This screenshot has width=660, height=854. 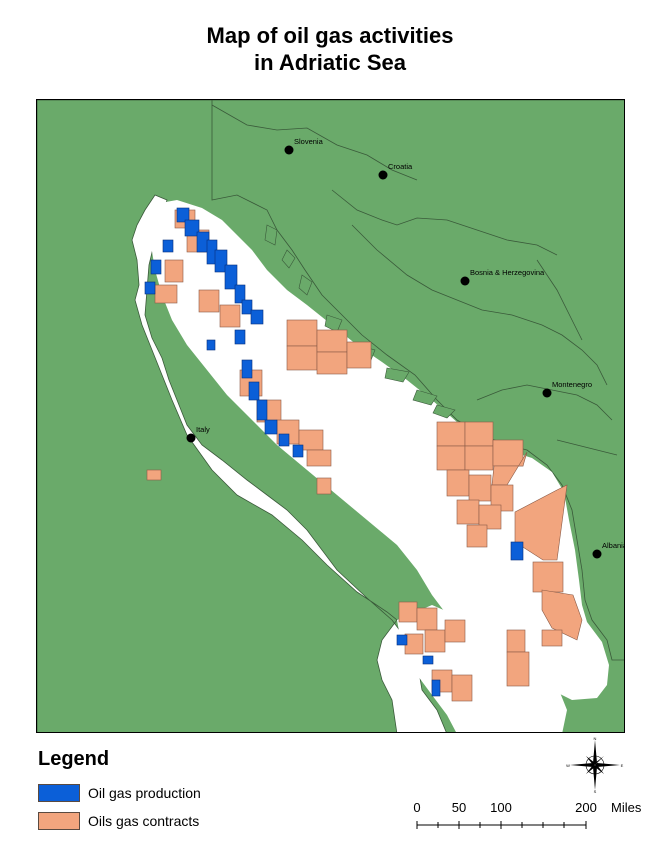 I want to click on compass-n-label: N, so click(x=595, y=738).